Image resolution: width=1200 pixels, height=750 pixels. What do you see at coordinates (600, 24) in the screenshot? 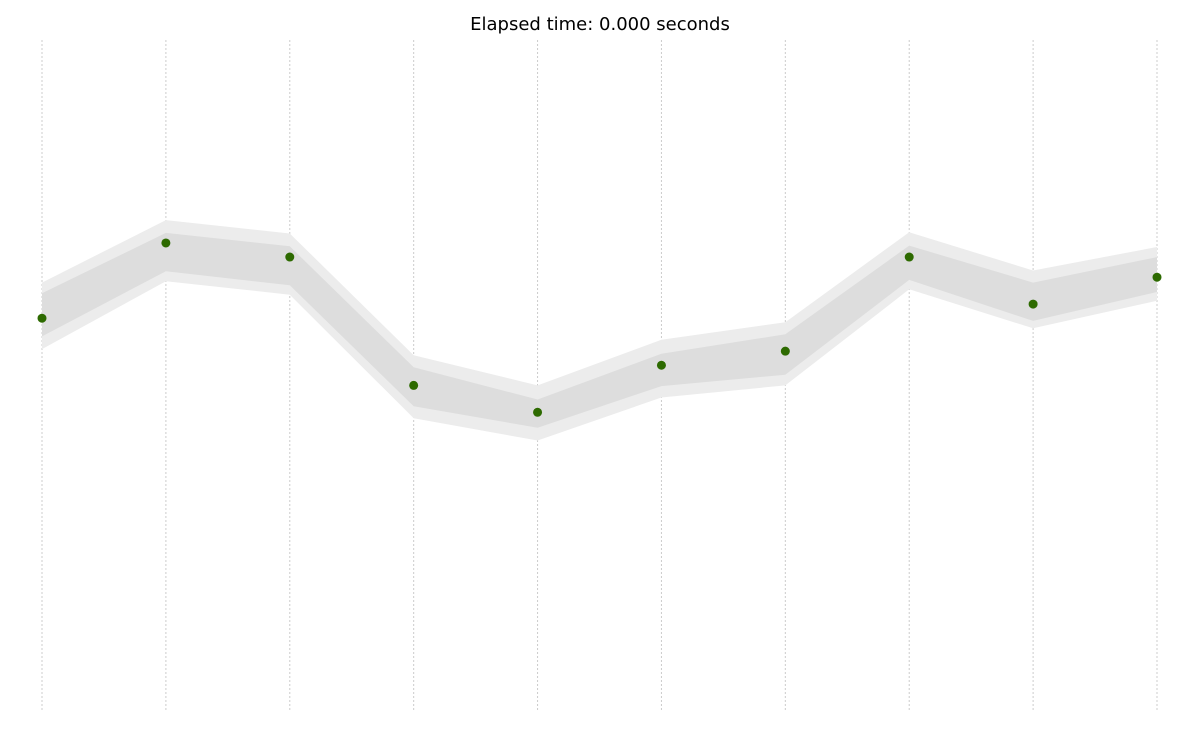
I see `chart-title: Elapsed time: 0.000 seconds` at bounding box center [600, 24].